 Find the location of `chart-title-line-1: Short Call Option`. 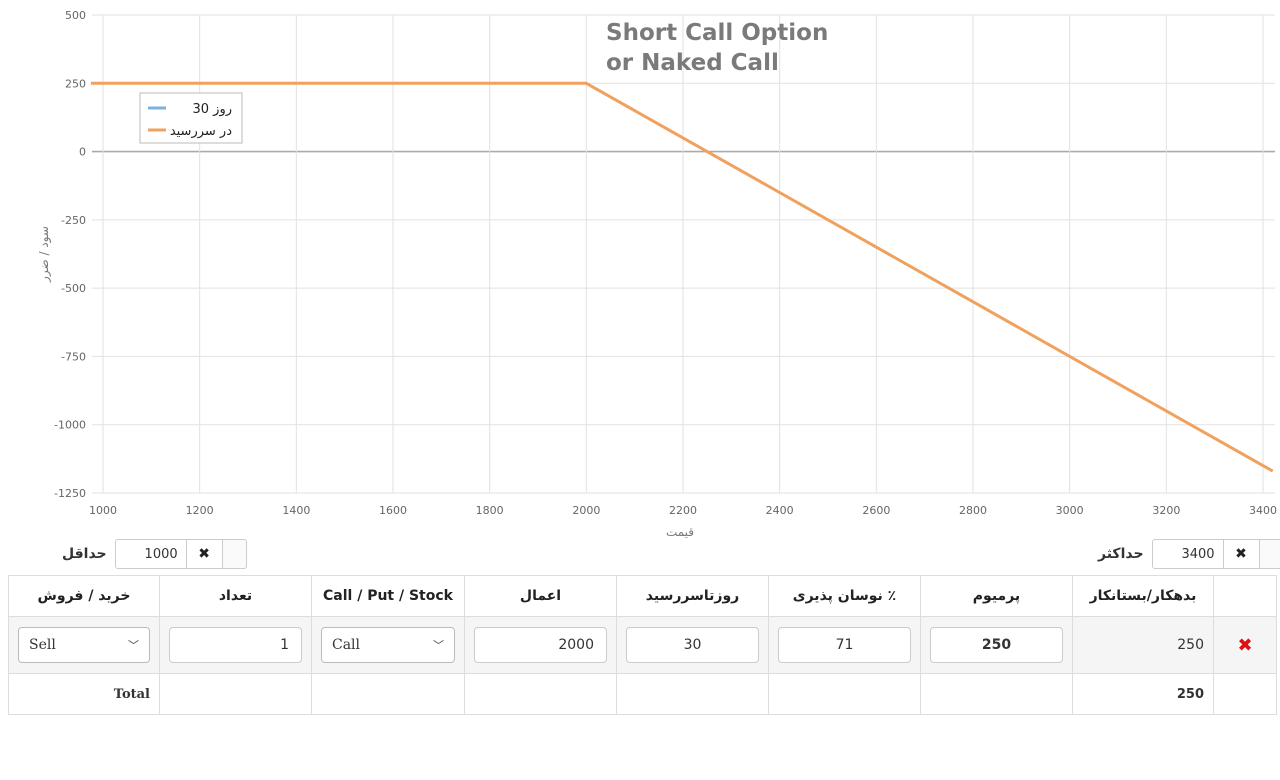

chart-title-line-1: Short Call Option is located at coordinates (717, 33).